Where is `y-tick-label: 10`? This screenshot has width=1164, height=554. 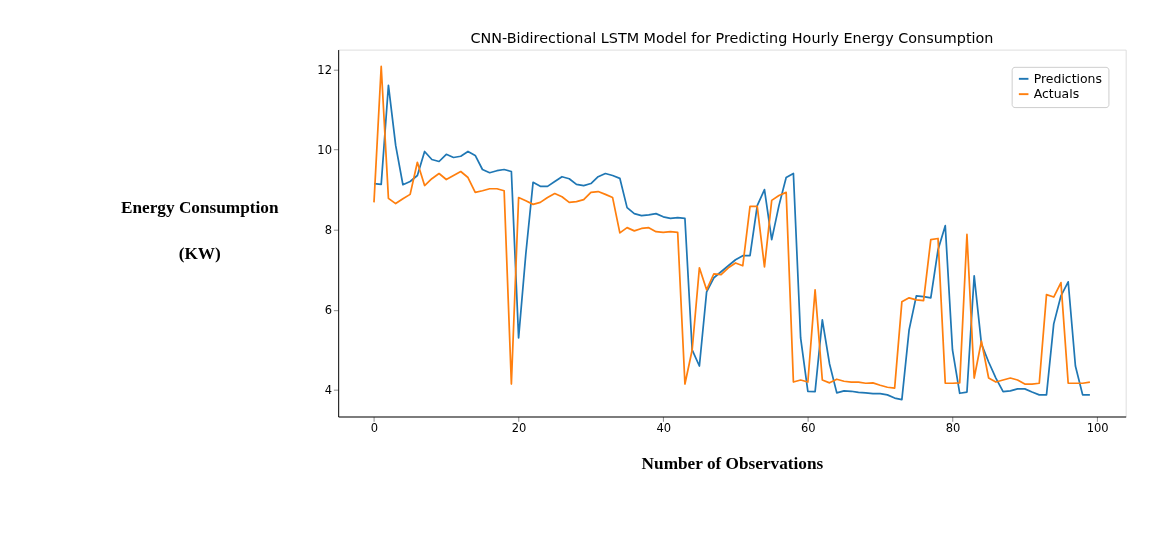
y-tick-label: 10 is located at coordinates (324, 149).